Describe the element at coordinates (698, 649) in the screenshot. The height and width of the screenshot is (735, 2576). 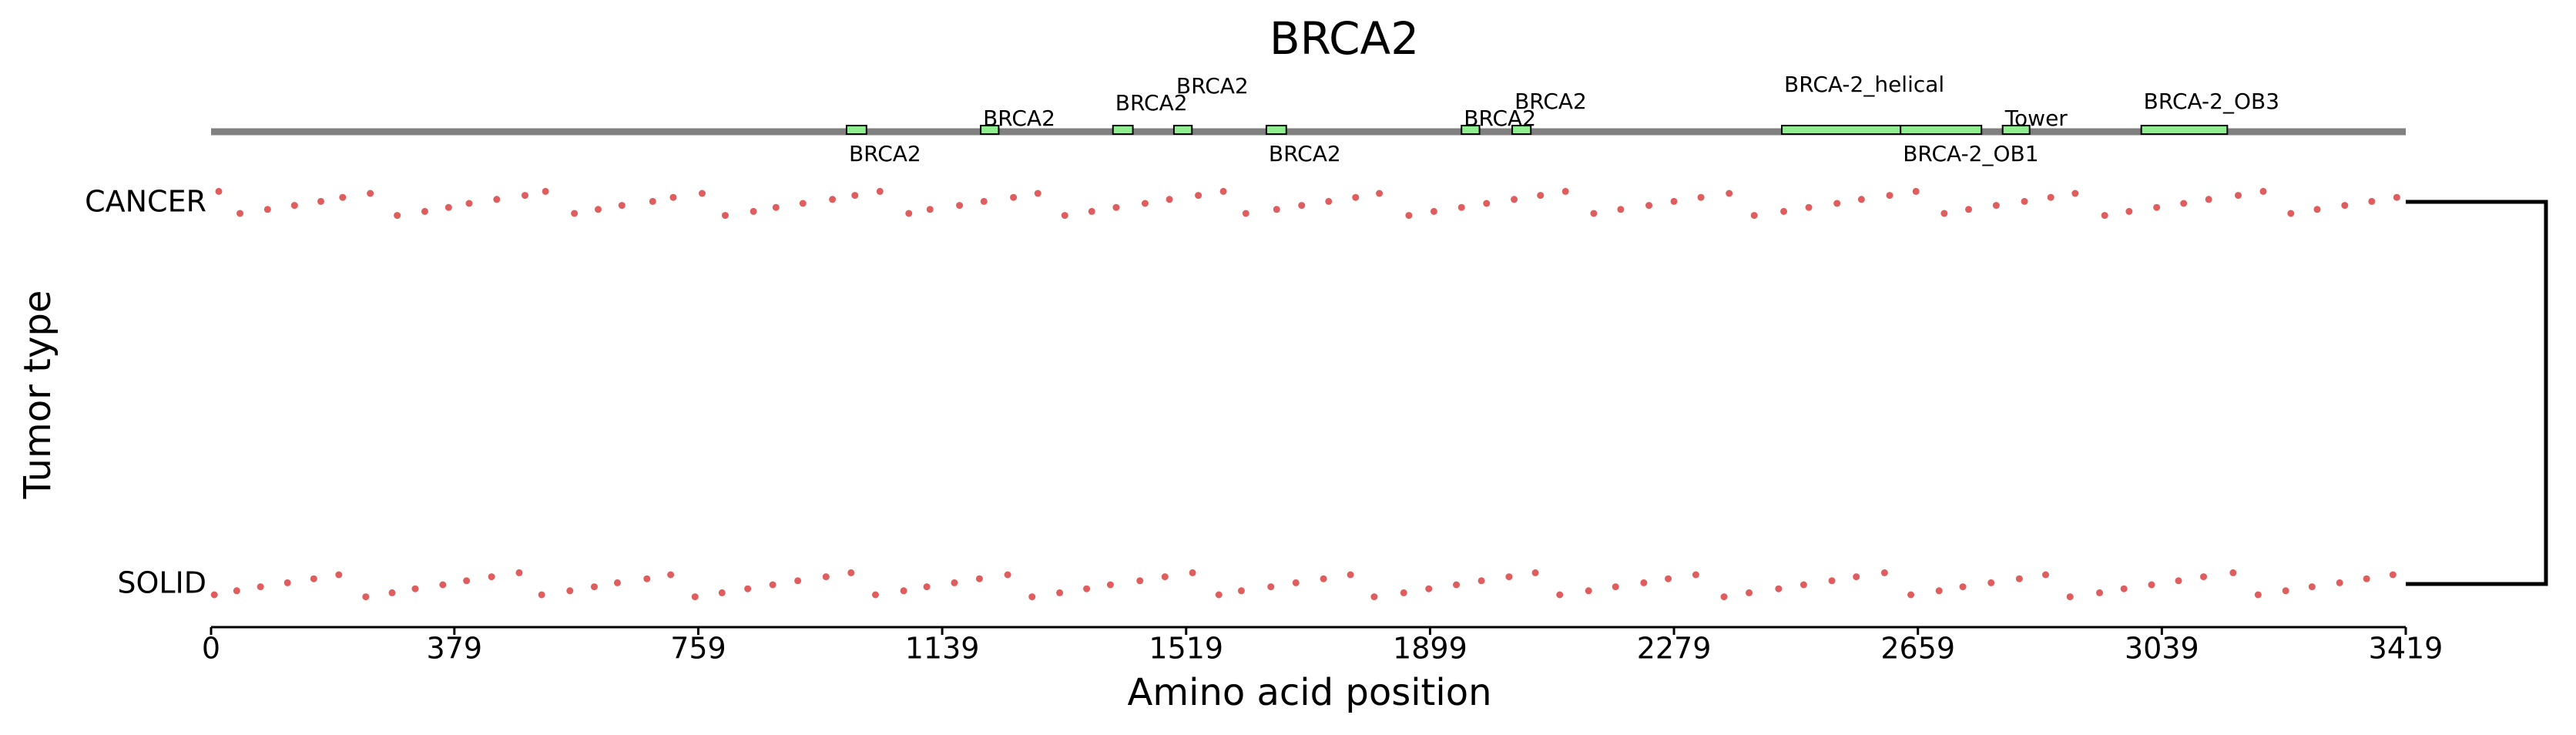
I see `x-tick-label: 759` at that location.